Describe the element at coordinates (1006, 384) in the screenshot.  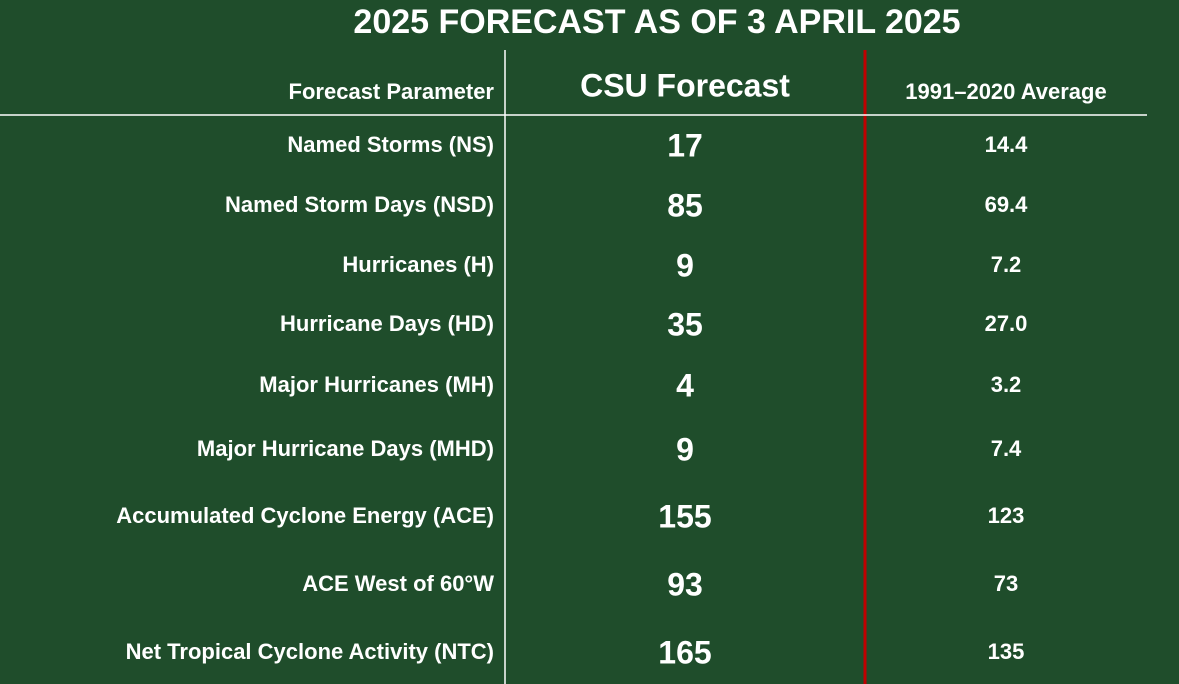
I see `average-cell: 3.2` at that location.